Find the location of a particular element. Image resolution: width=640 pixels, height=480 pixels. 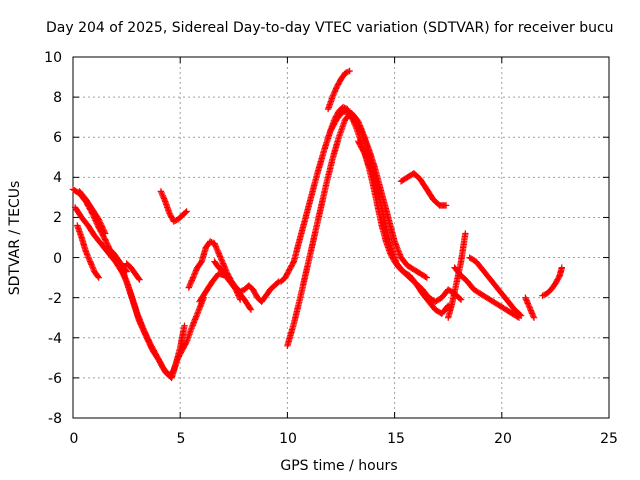

plus-markers-arc-s is located at coordinates (487, 292).